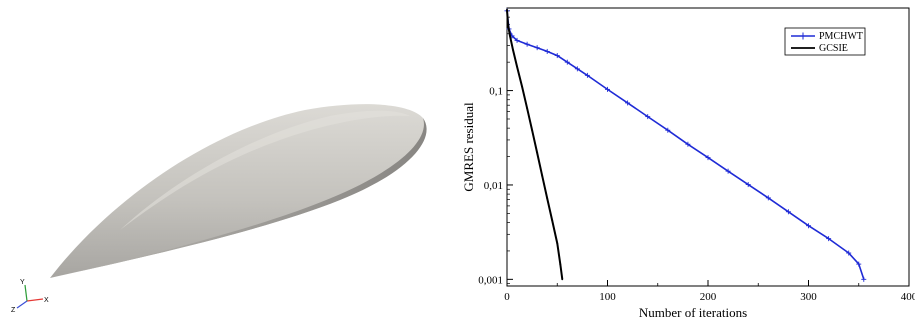 The image size is (915, 322). What do you see at coordinates (35, 300) in the screenshot?
I see `triad-x-axis` at bounding box center [35, 300].